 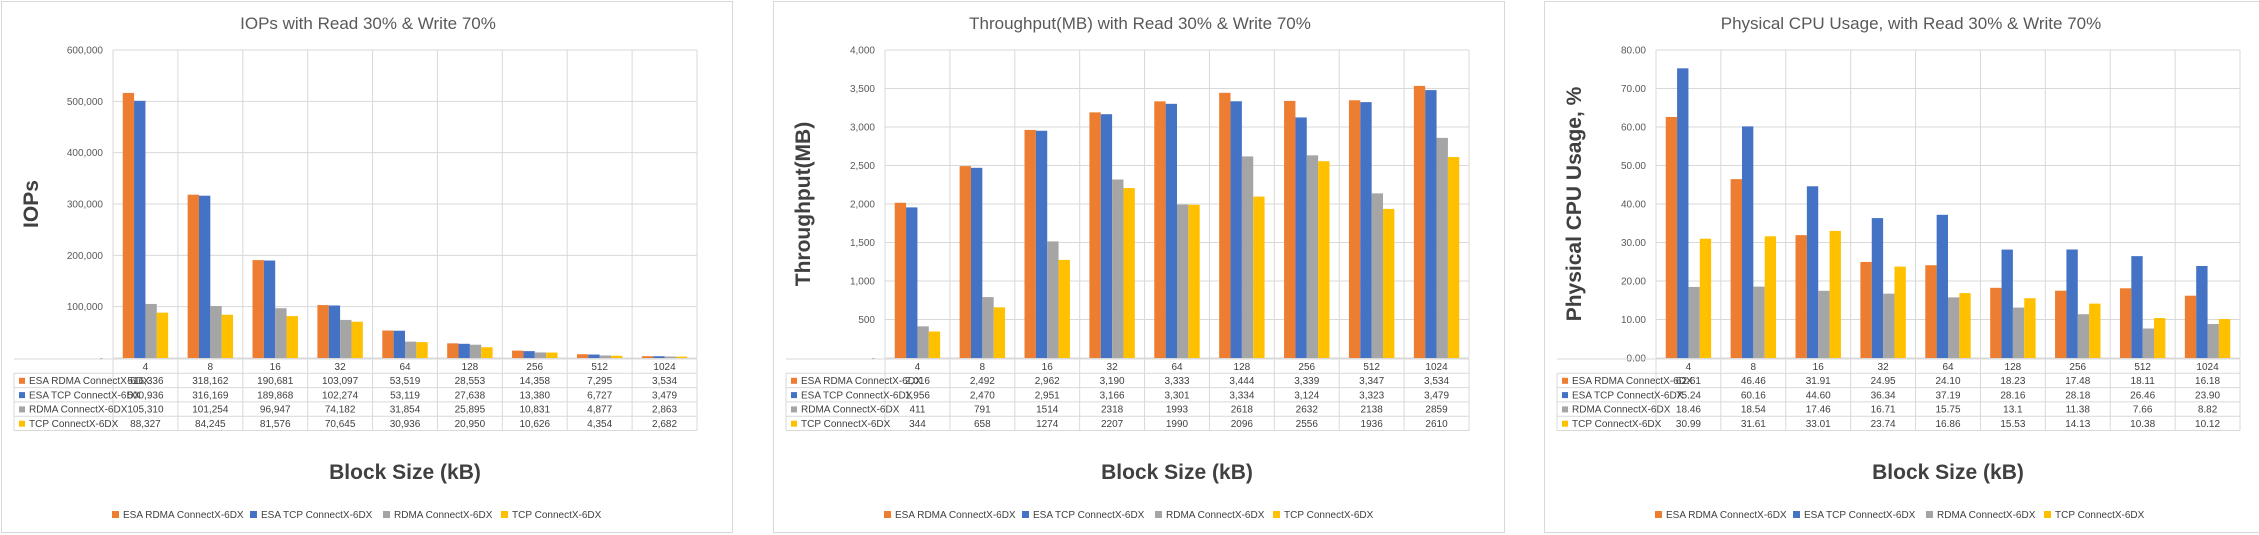 What do you see at coordinates (1113, 367) in the screenshot?
I see `x-tick-label: 32` at bounding box center [1113, 367].